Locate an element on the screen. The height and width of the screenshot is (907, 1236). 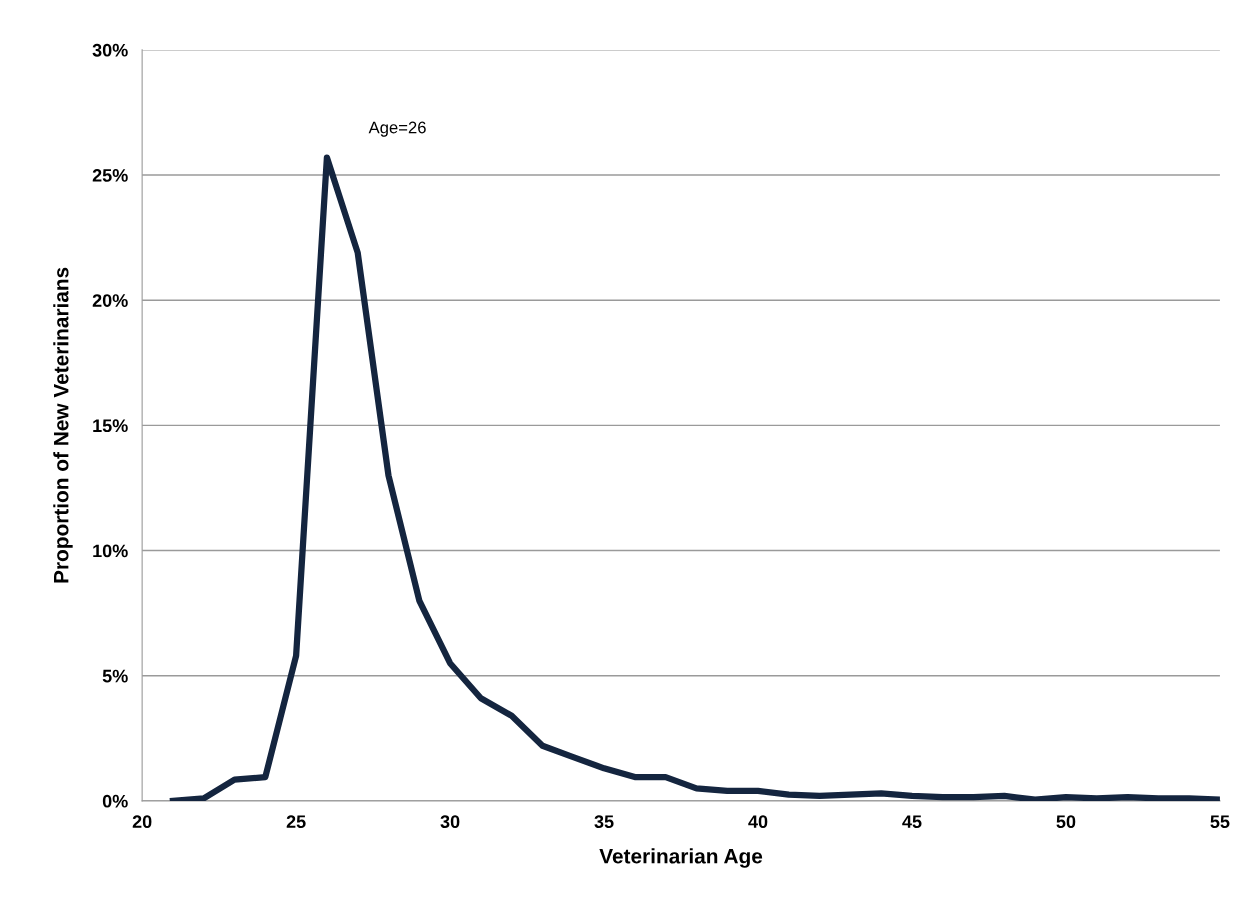
x-tick-label: 30 is located at coordinates (450, 822).